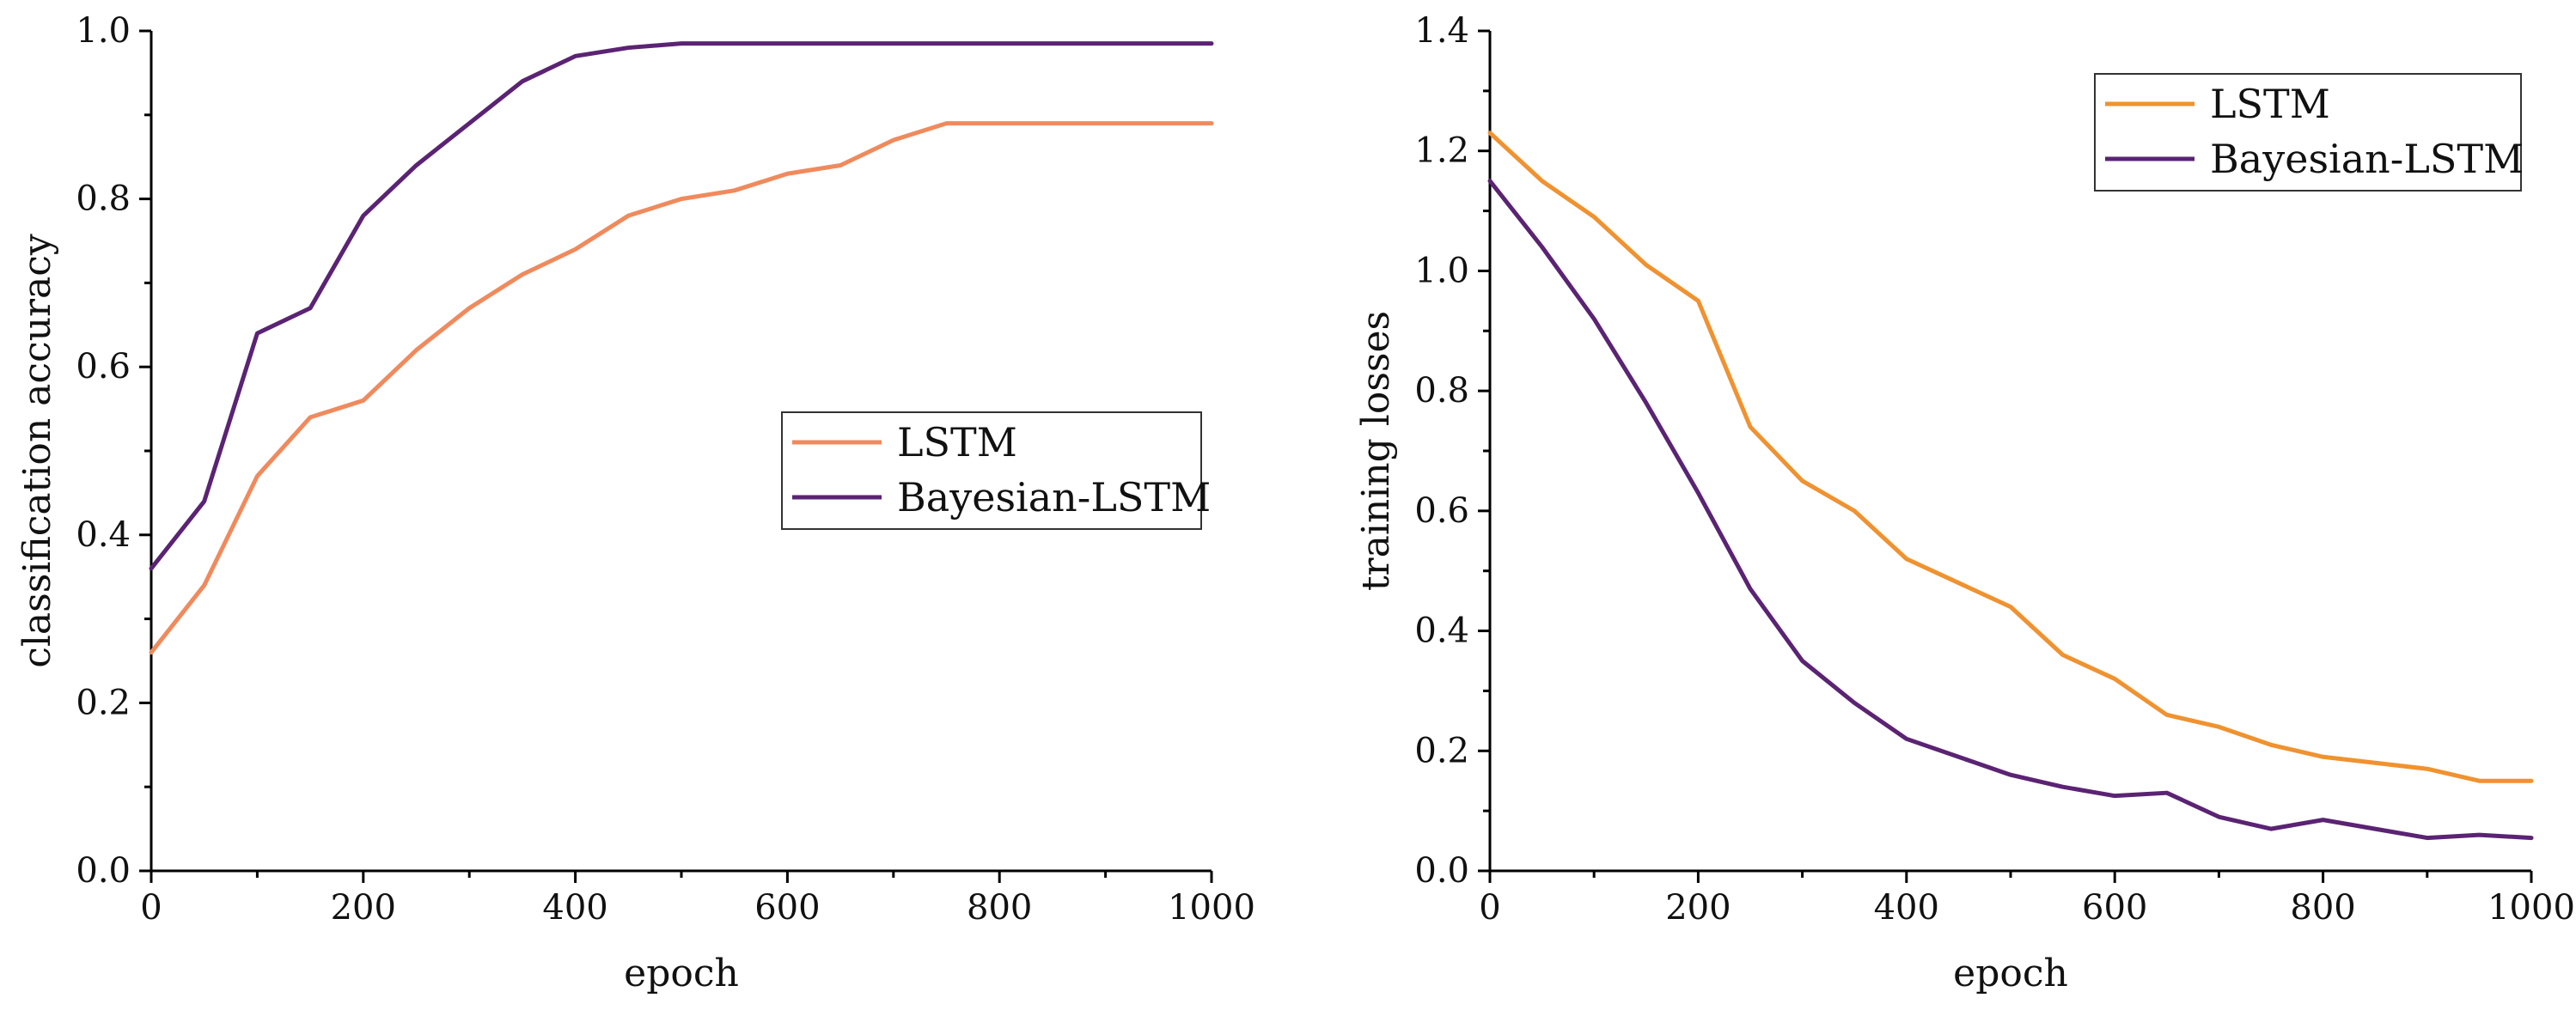 The width and height of the screenshot is (2576, 1010). I want to click on loss-x-tick-label: 200, so click(1698, 908).